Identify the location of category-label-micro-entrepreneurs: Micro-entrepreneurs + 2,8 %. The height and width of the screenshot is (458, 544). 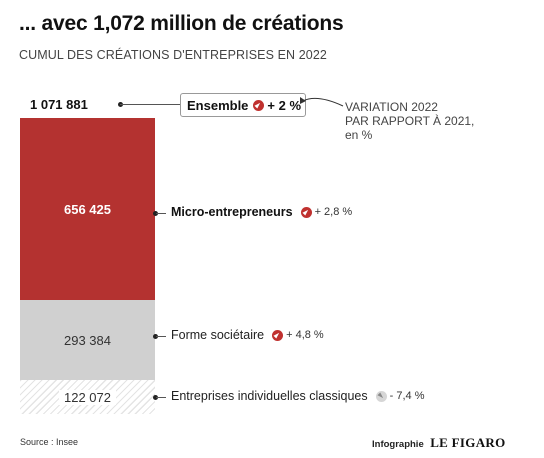
(261, 212).